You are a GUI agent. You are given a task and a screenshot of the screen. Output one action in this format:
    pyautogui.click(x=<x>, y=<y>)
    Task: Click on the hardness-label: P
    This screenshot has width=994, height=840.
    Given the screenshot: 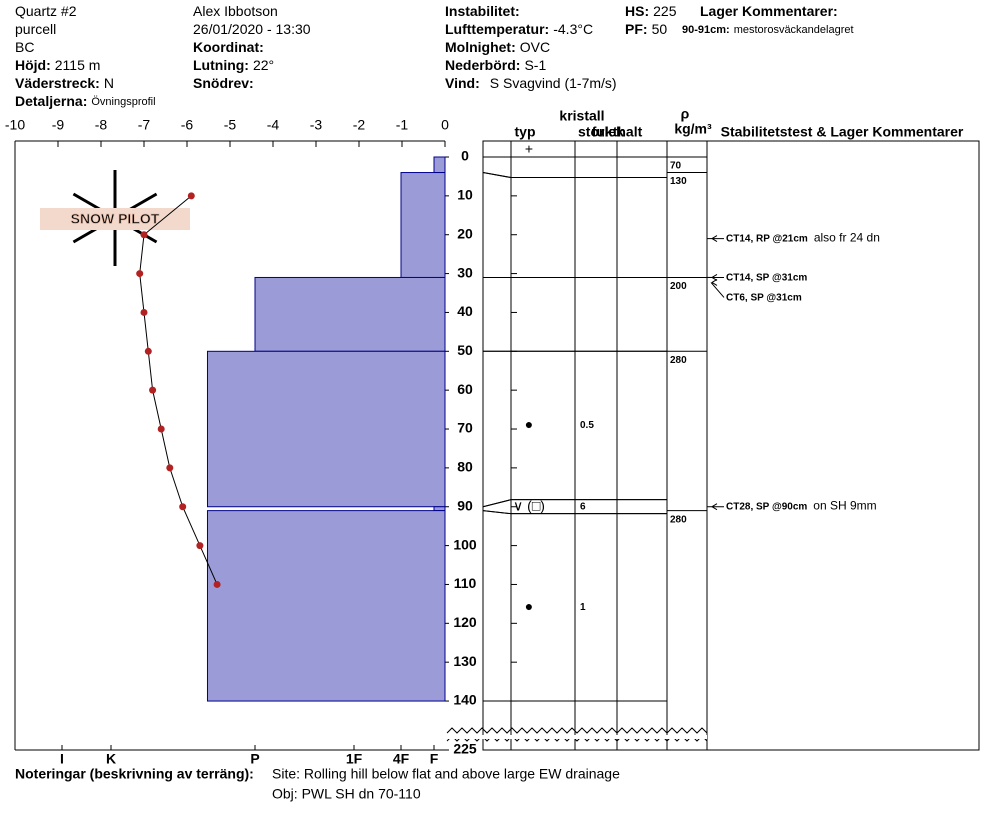 What is the action you would take?
    pyautogui.click(x=254, y=759)
    